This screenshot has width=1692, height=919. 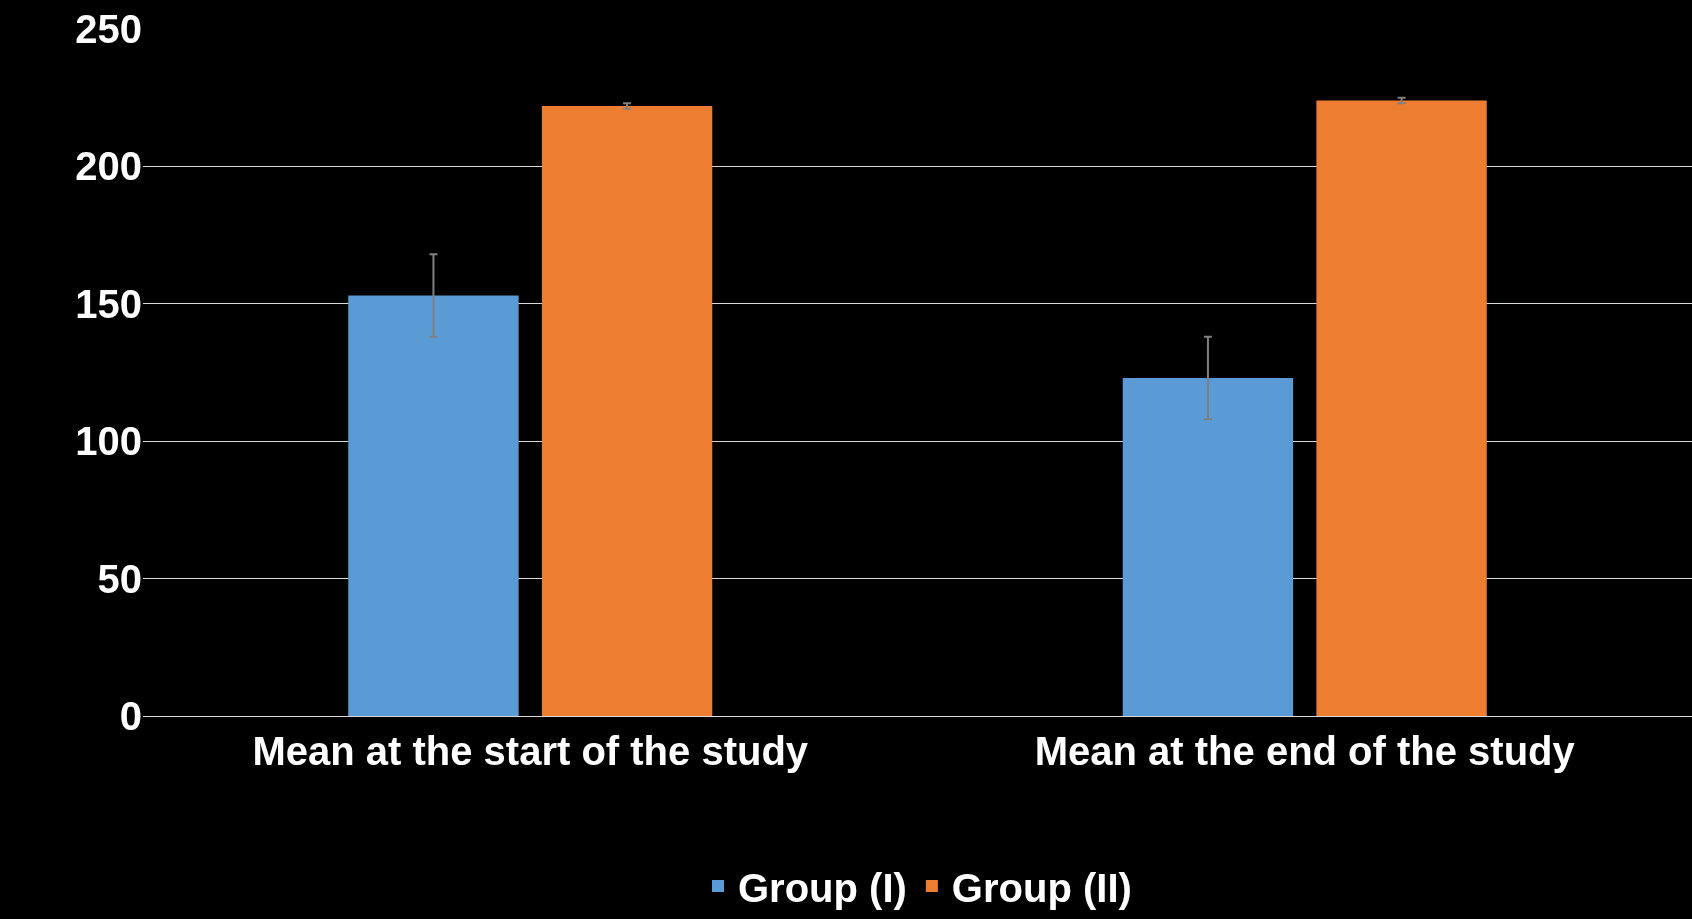 I want to click on x-tick-label: Mean at the start of the study, so click(x=530, y=751).